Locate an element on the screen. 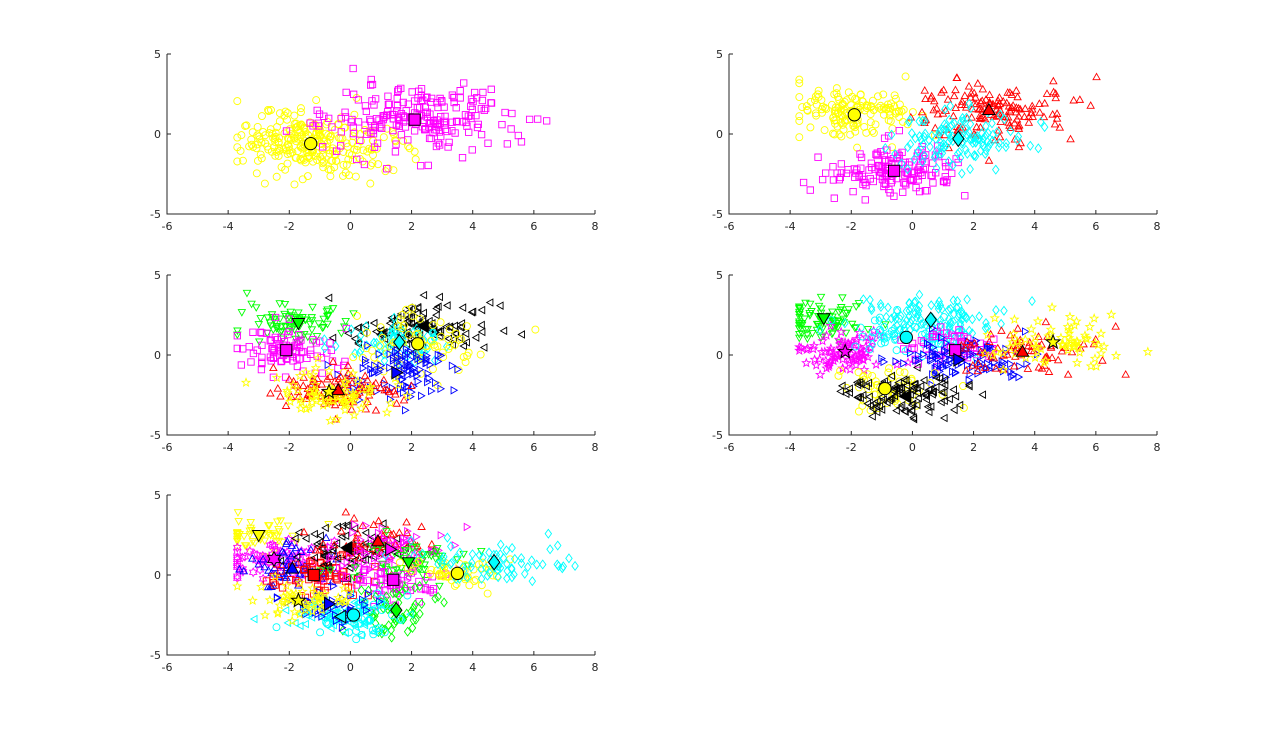 The height and width of the screenshot is (736, 1278). x-tick-label: -4 is located at coordinates (228, 667).